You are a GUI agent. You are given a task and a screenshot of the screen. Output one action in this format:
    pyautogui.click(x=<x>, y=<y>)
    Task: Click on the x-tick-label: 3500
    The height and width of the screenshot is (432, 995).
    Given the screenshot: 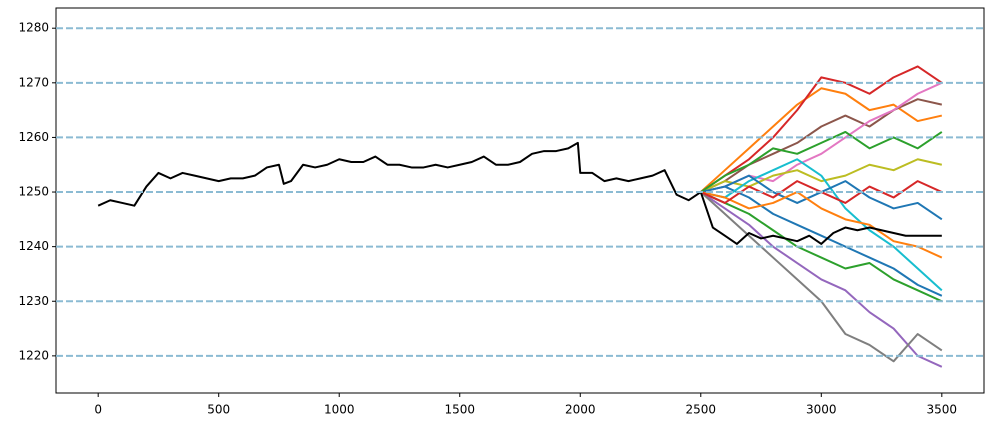 What is the action you would take?
    pyautogui.click(x=942, y=410)
    